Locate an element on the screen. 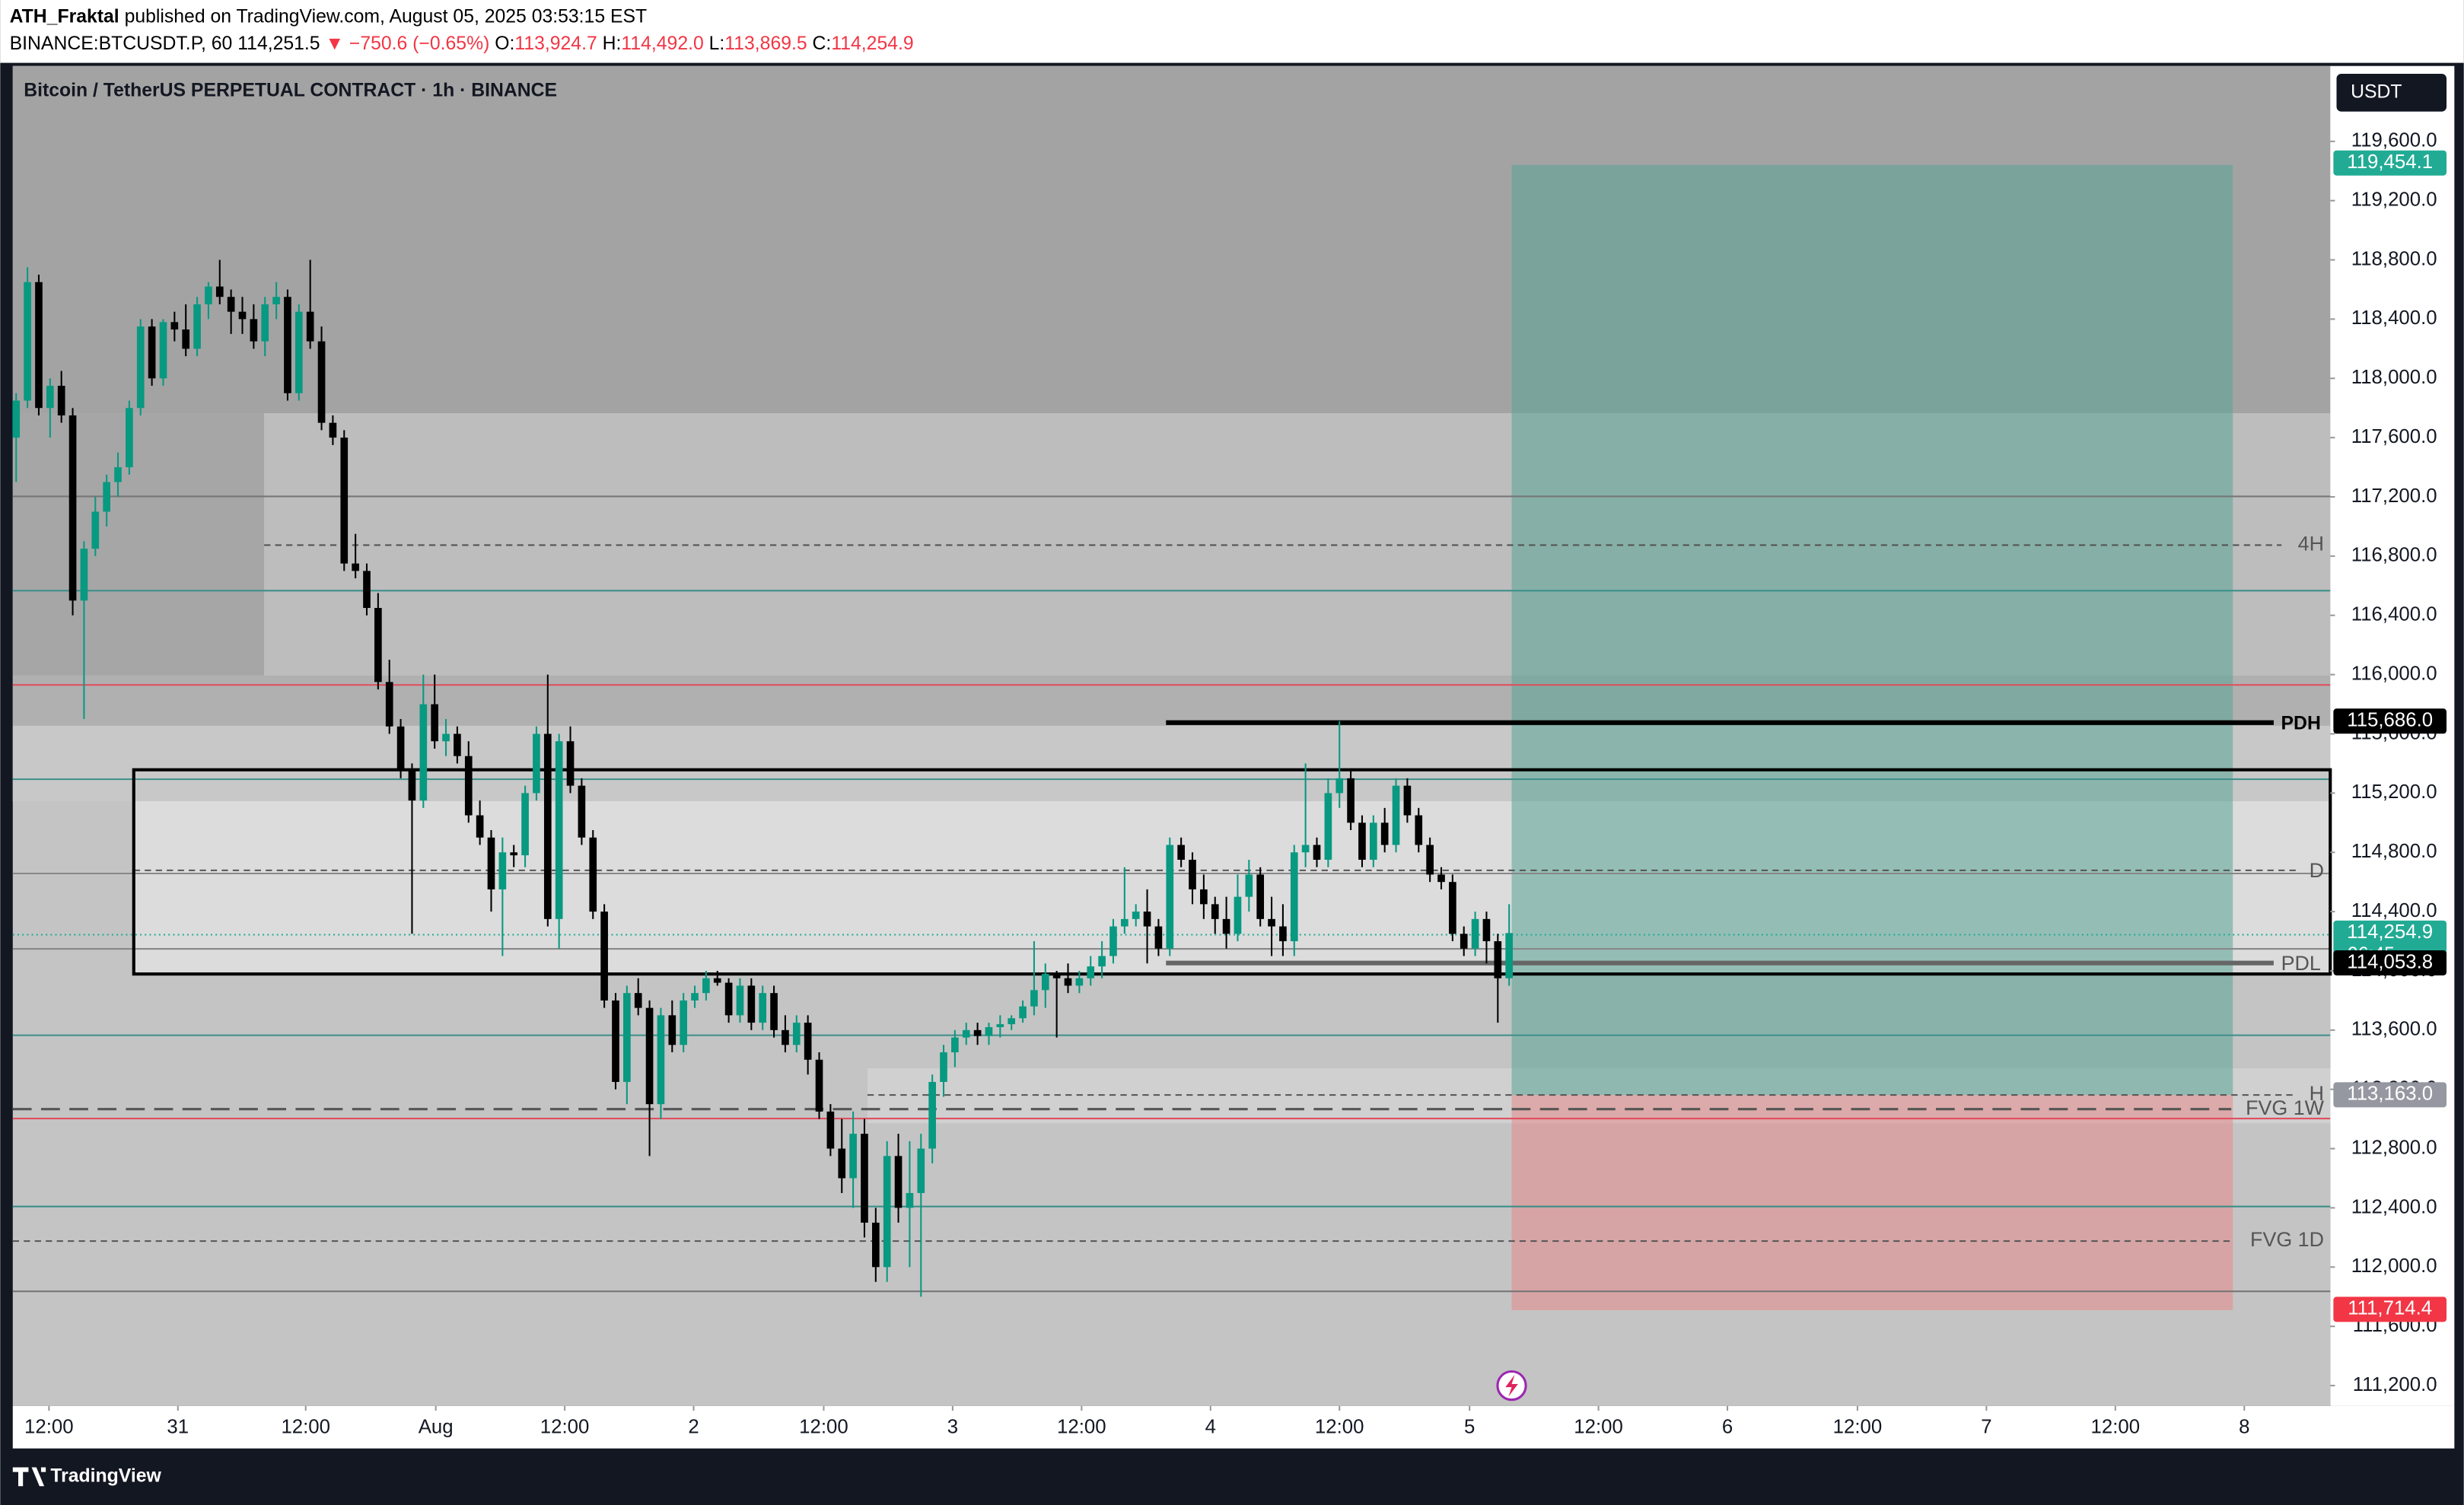 This screenshot has width=2464, height=1505. currency-button is located at coordinates (2391, 93).